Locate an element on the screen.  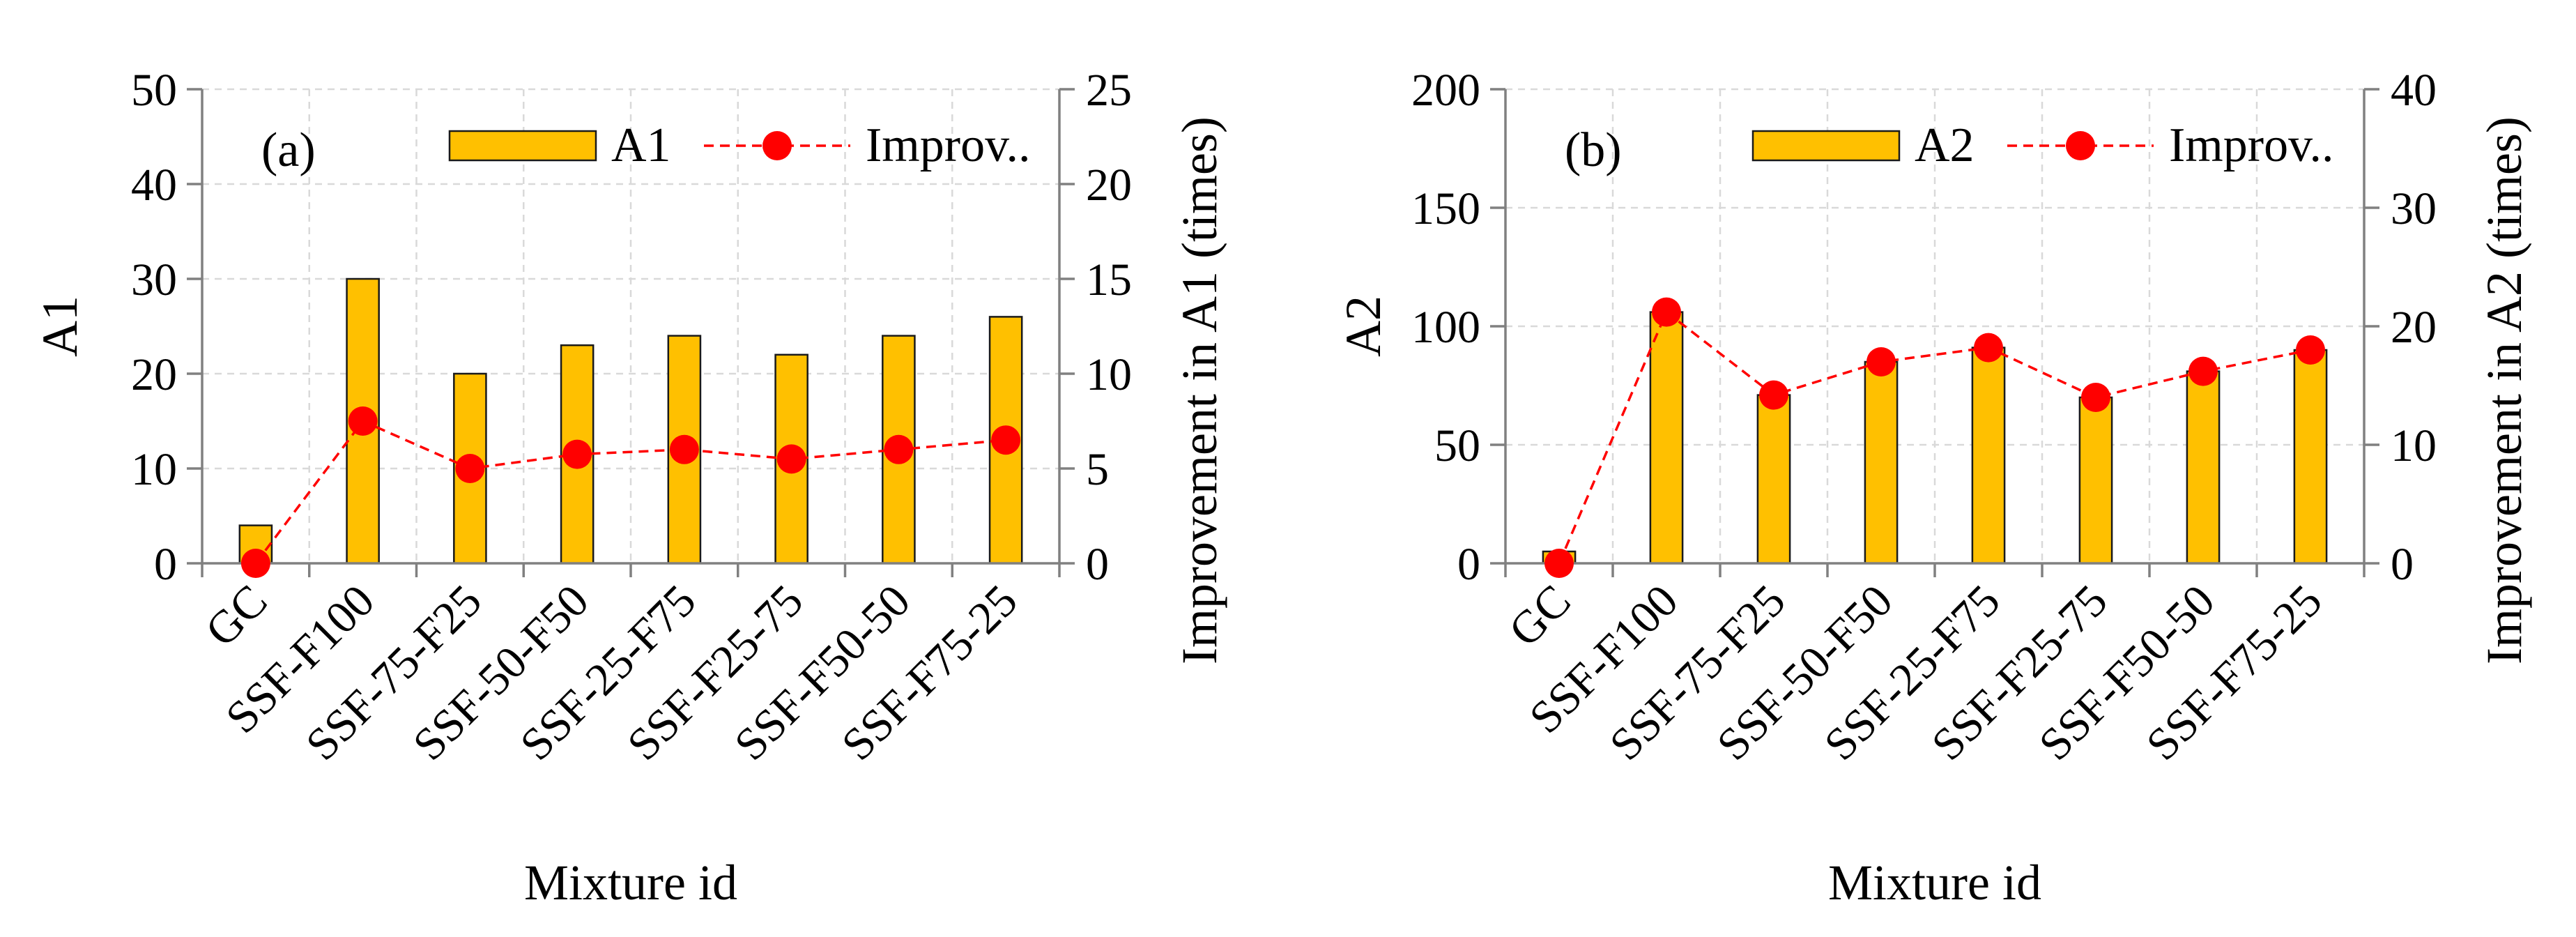
y-tick-label: 20 is located at coordinates (154, 374).